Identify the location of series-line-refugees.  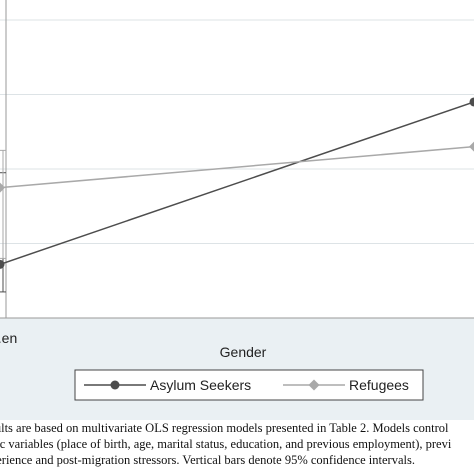
(237, 167).